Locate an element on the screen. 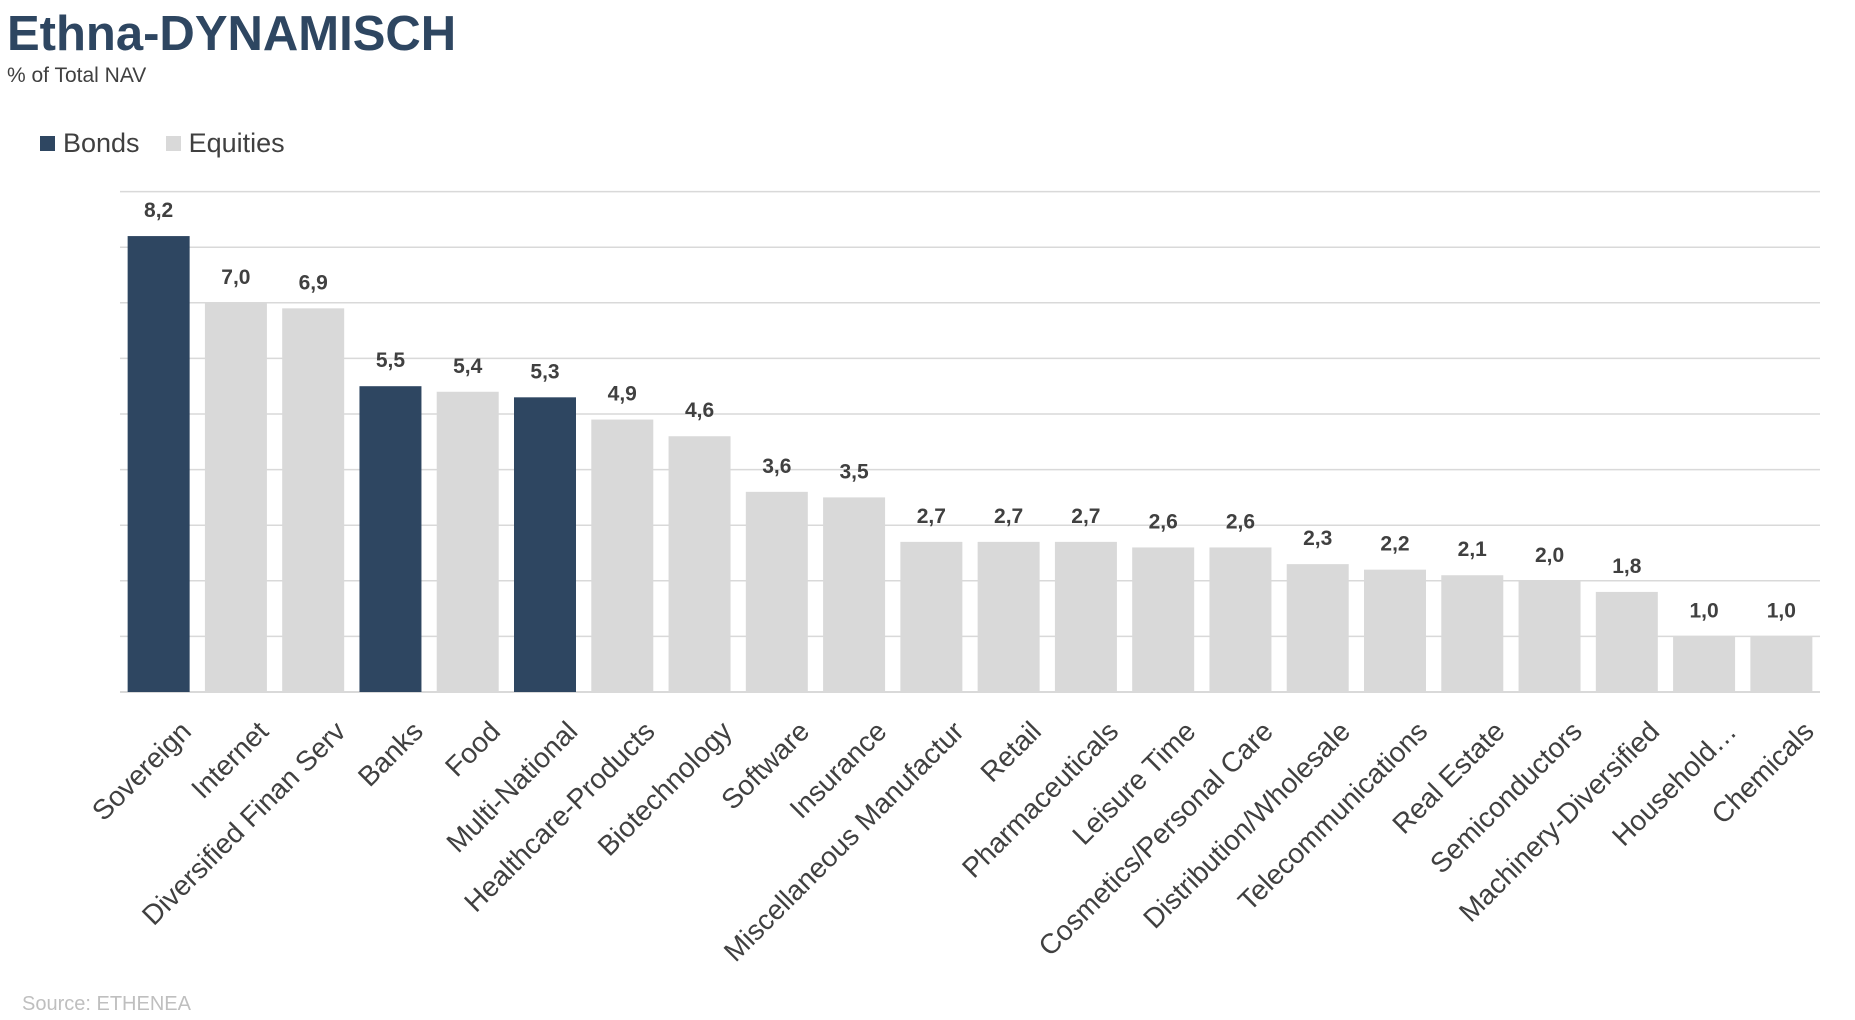 The image size is (1855, 1020). legend-label-bonds: Bonds is located at coordinates (101, 143).